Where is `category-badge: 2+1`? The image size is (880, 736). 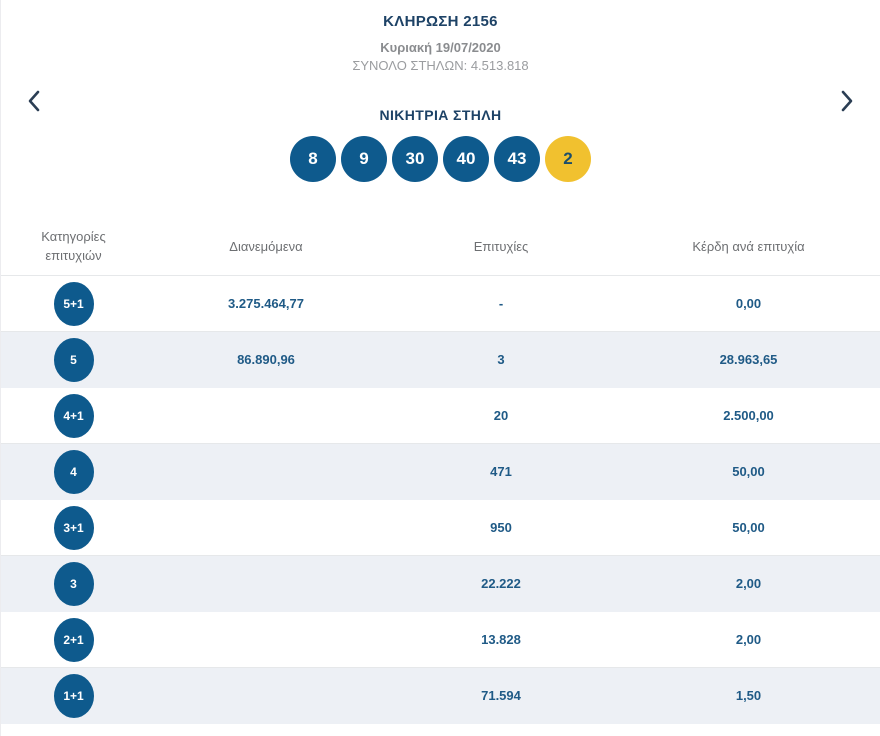 category-badge: 2+1 is located at coordinates (73, 639).